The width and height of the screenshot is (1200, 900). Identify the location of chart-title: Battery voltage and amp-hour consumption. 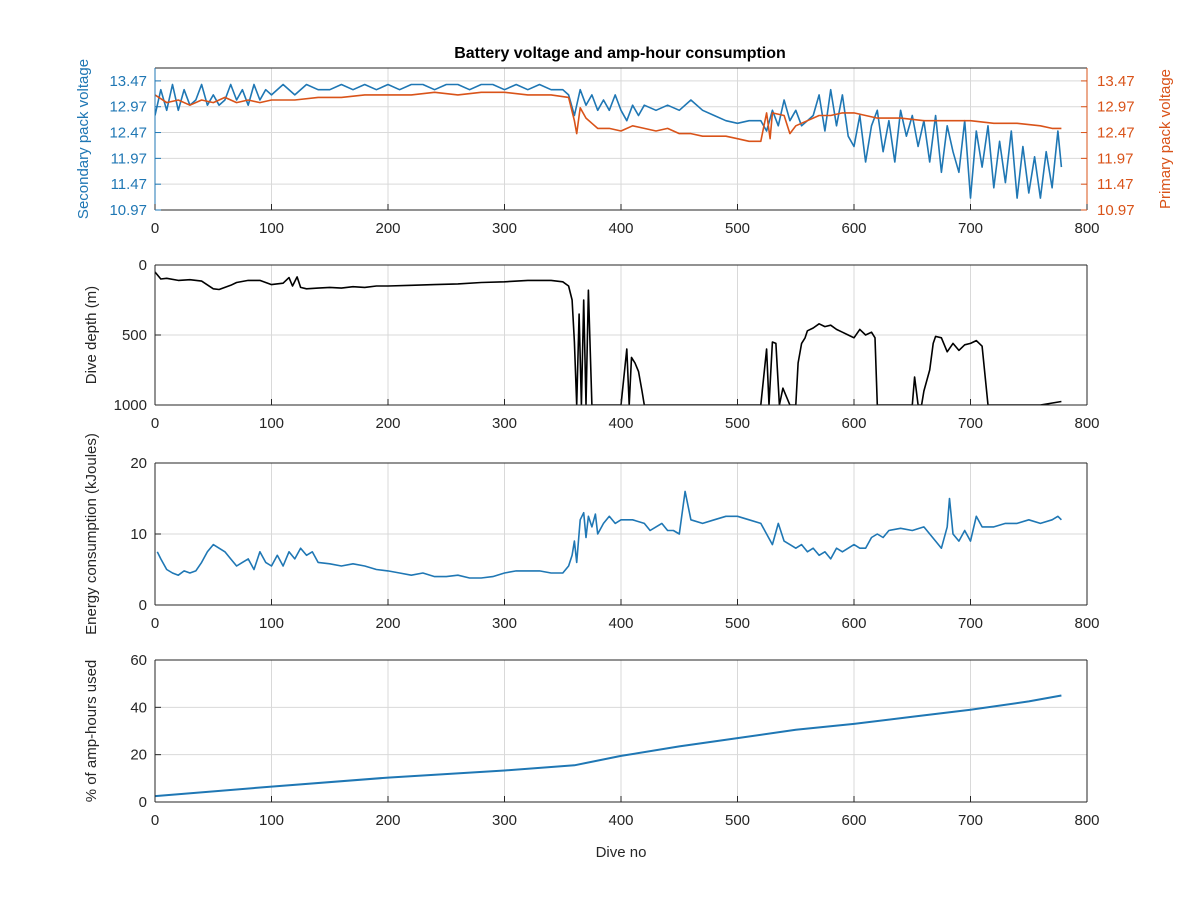
(620, 53).